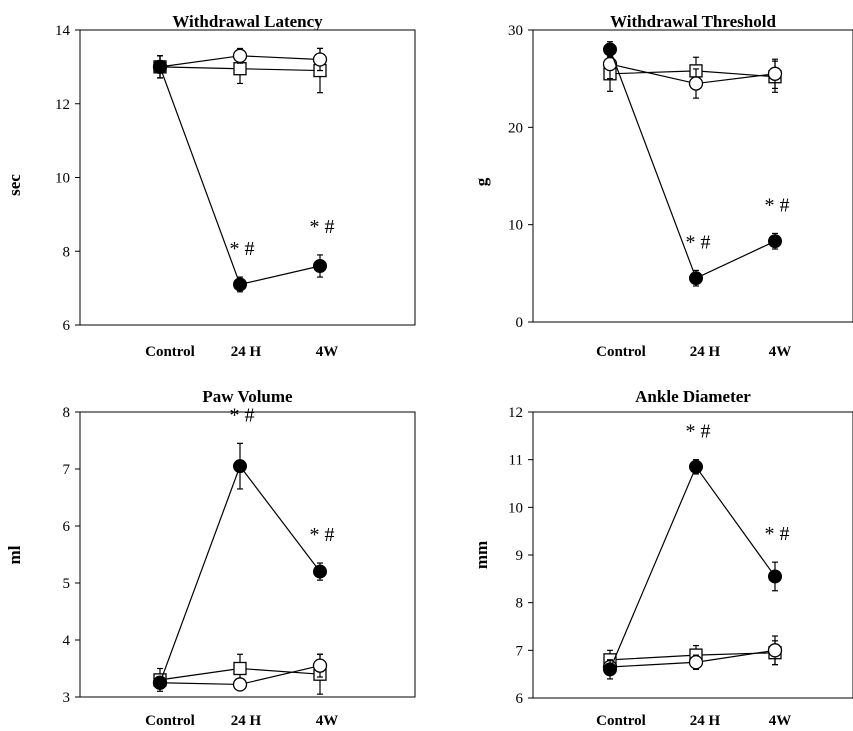  Describe the element at coordinates (516, 461) in the screenshot. I see `y-tick-label: 11` at that location.